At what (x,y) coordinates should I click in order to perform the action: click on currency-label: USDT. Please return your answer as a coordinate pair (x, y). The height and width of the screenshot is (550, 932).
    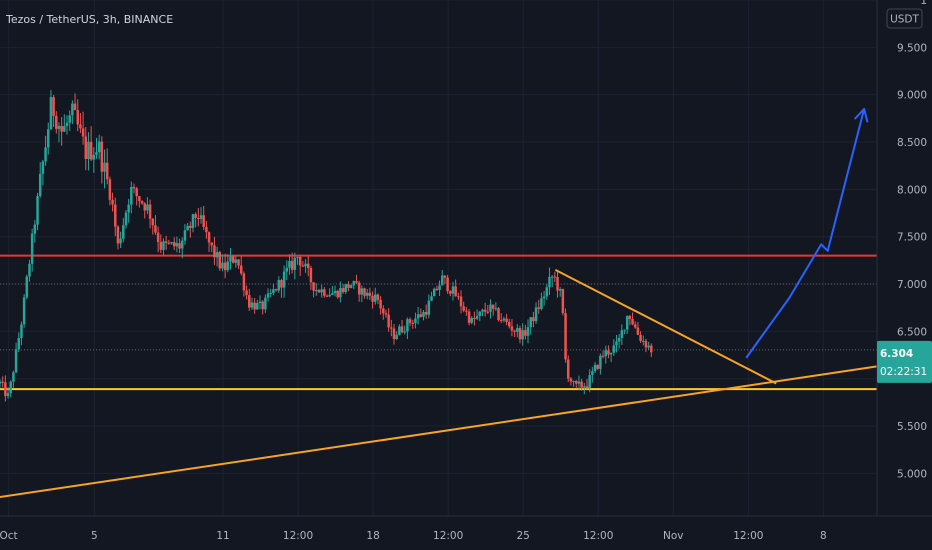
    Looking at the image, I should click on (904, 20).